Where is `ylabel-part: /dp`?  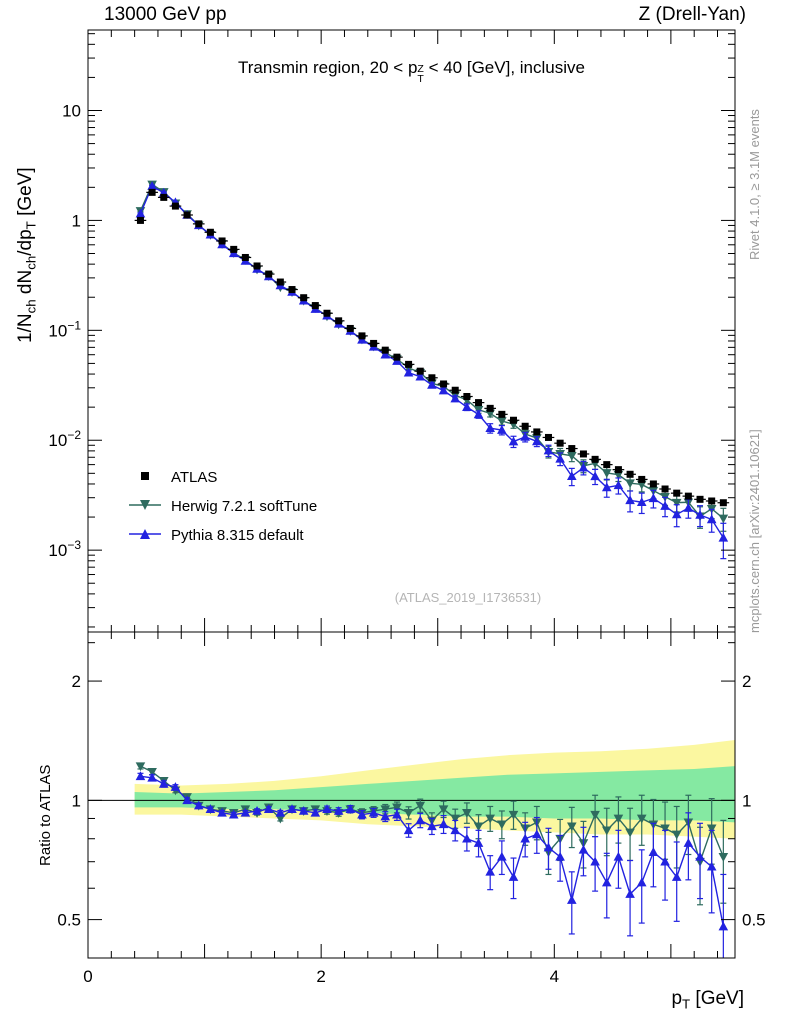 ylabel-part: /dp is located at coordinates (25, 242).